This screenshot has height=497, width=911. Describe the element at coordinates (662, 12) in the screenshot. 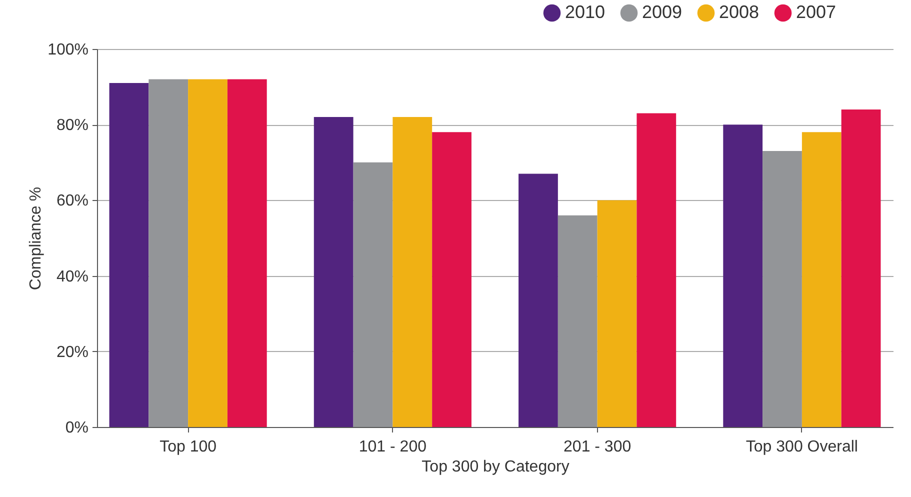

I see `legend-label: 2009` at that location.